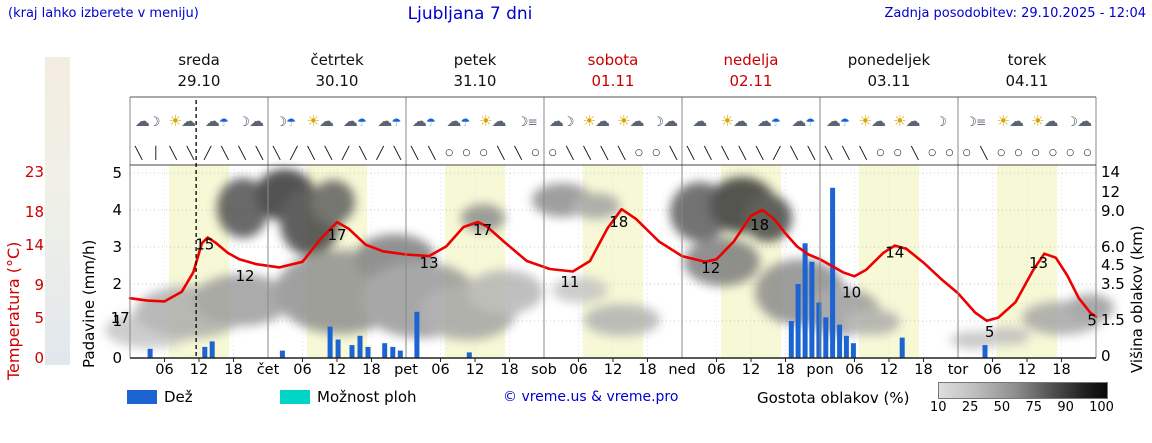 The image size is (1152, 443). What do you see at coordinates (34, 172) in the screenshot?
I see `temp-tick: 23` at bounding box center [34, 172].